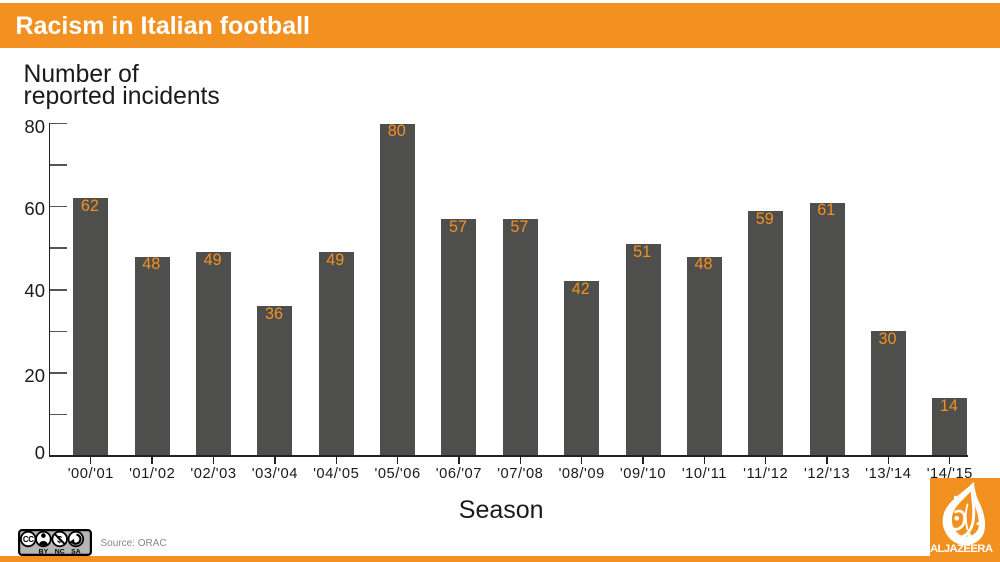 This screenshot has height=562, width=1000. What do you see at coordinates (76, 551) in the screenshot?
I see `svg-text: SA` at bounding box center [76, 551].